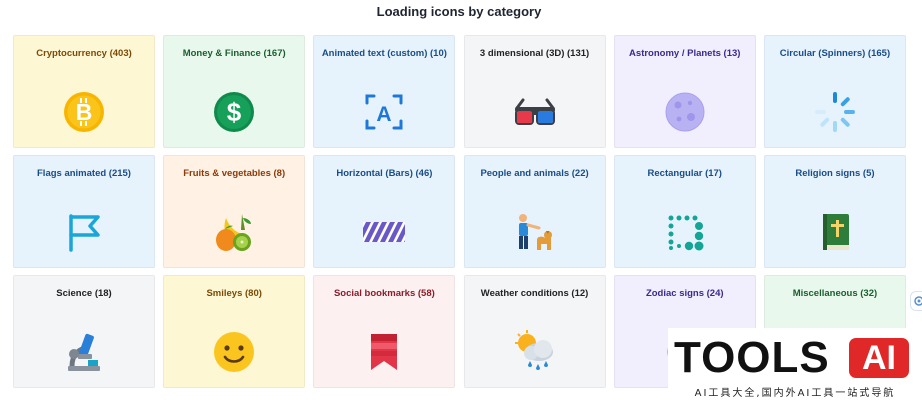  I want to click on category-card: Astronomy / Planets (13), so click(684, 91).